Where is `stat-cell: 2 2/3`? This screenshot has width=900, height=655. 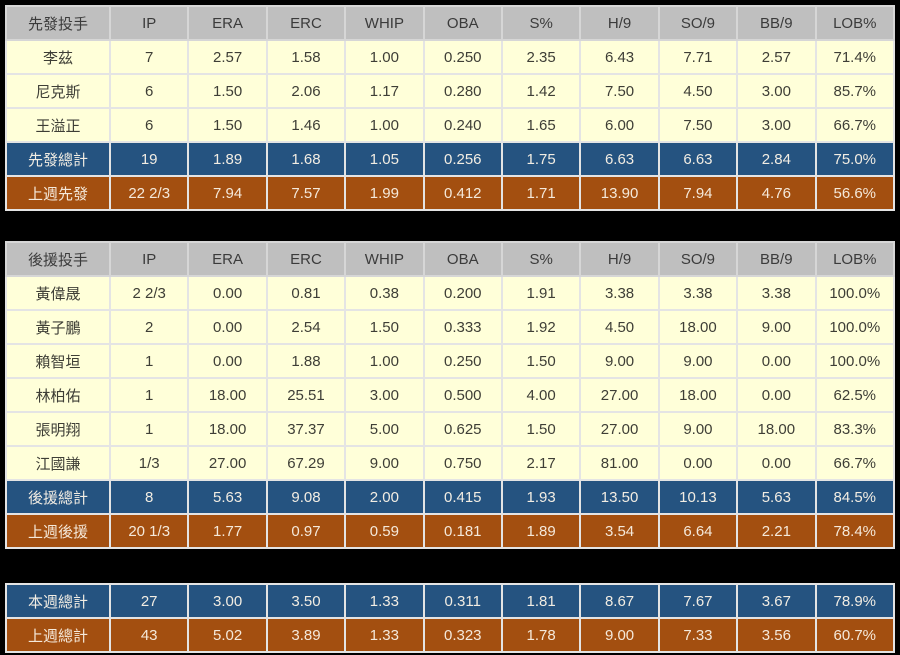
stat-cell: 2 2/3 is located at coordinates (149, 293).